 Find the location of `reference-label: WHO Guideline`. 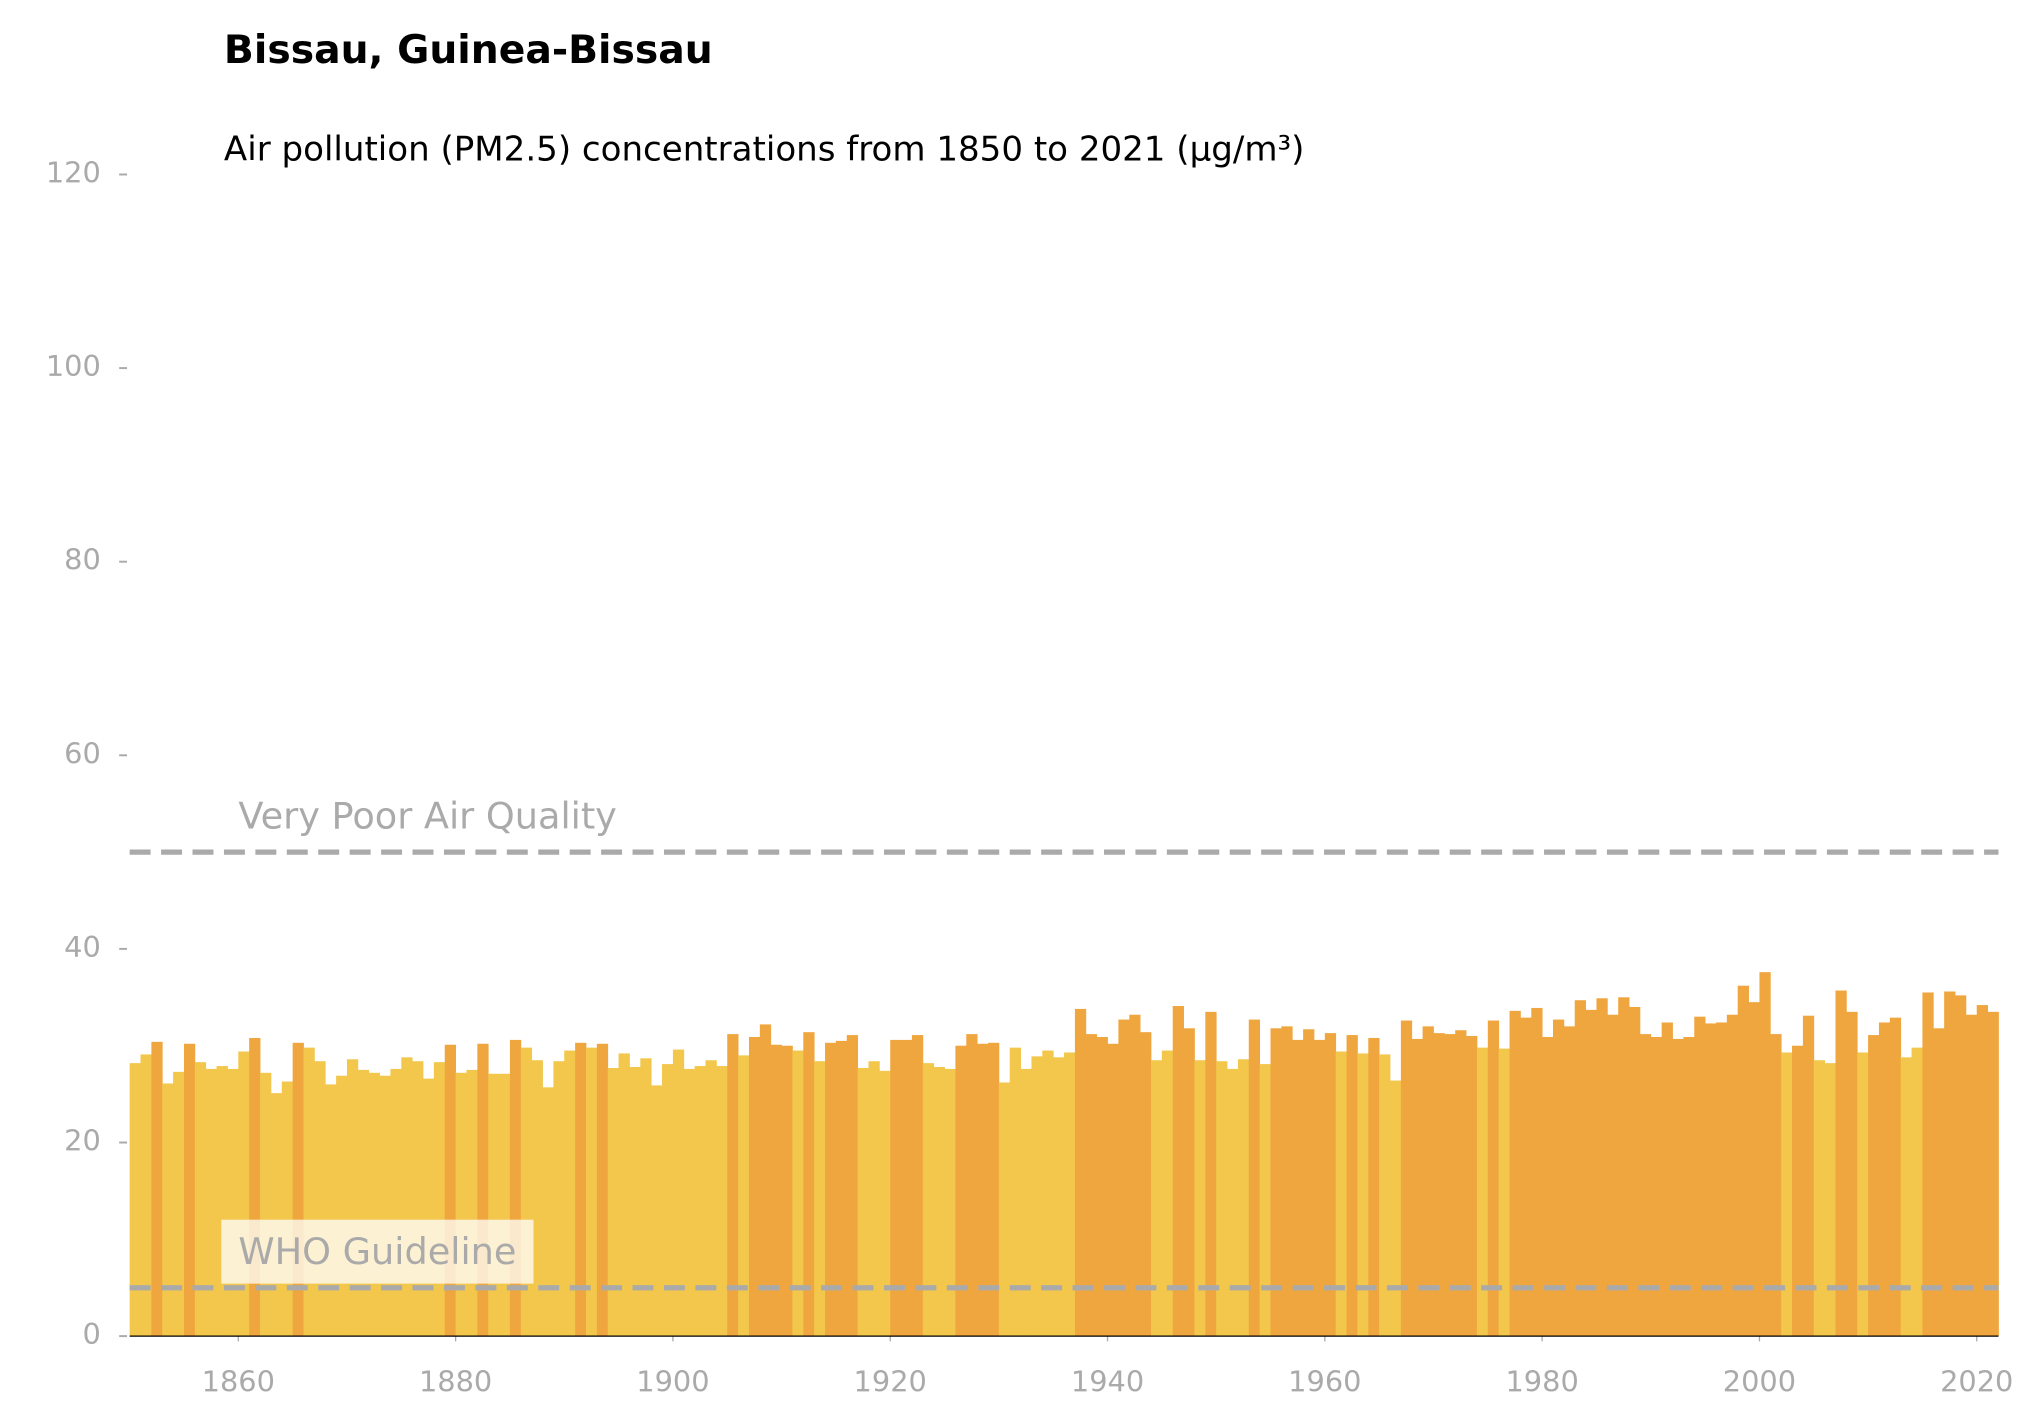

reference-label: WHO Guideline is located at coordinates (377, 1251).